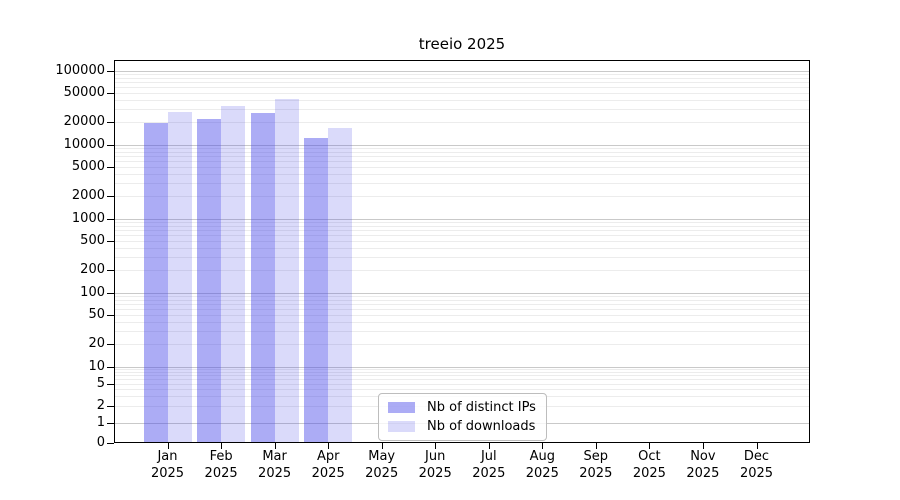  I want to click on month-name: Mar, so click(274, 456).